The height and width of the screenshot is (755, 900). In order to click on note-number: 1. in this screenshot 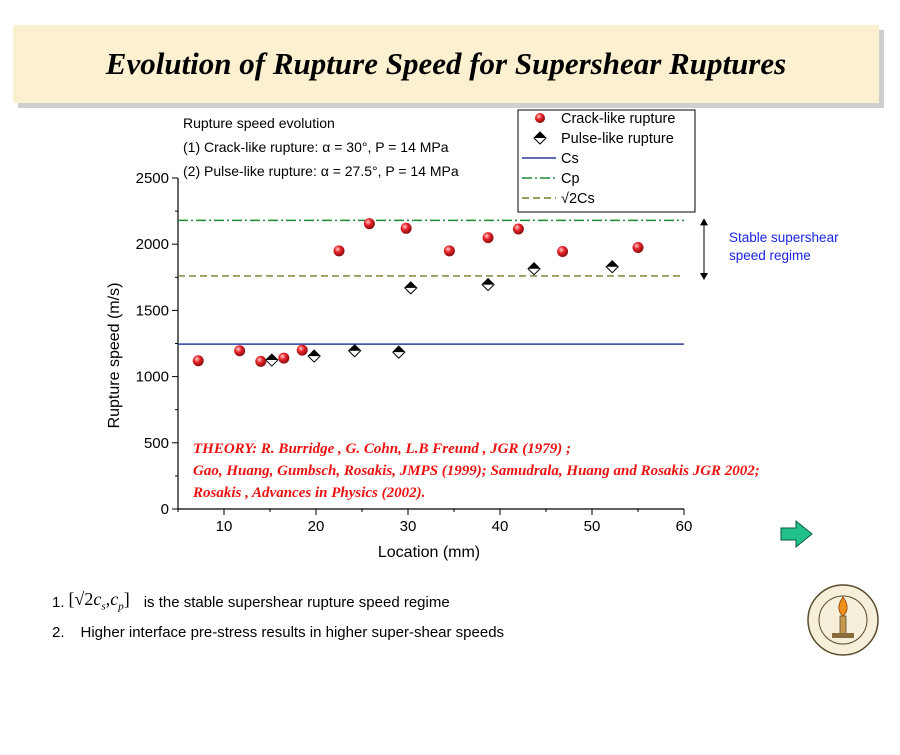, I will do `click(58, 602)`.